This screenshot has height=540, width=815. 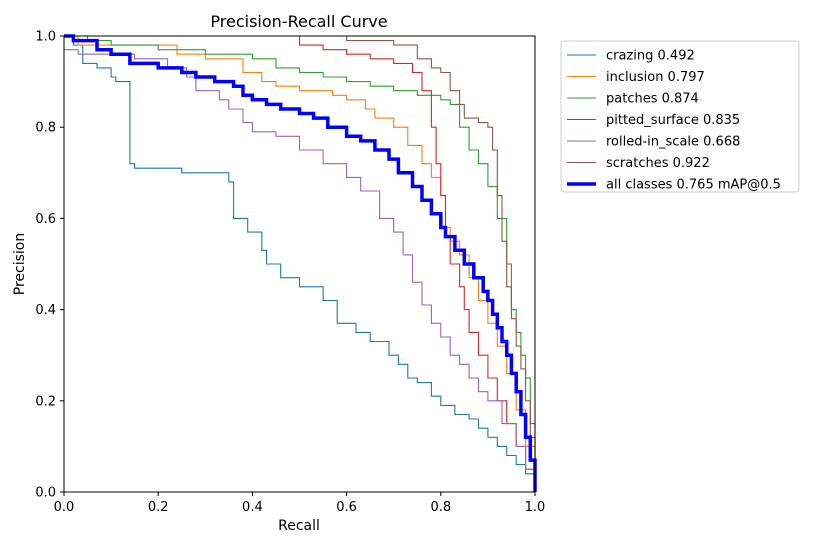 I want to click on x-tick-label: 0.8, so click(x=440, y=507).